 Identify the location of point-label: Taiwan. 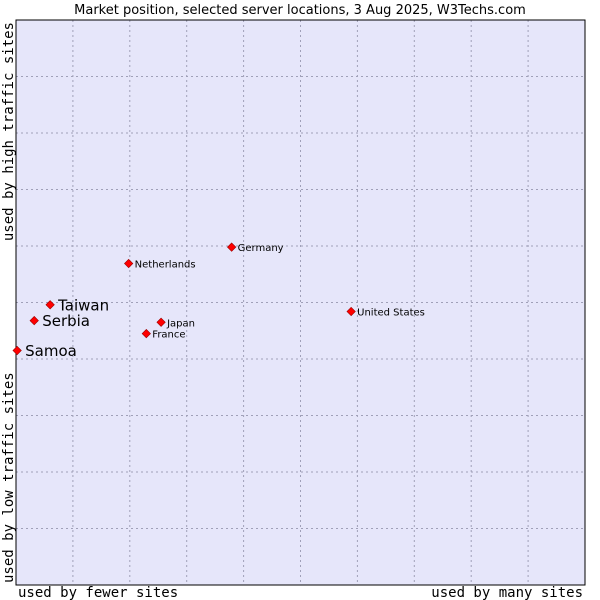
(83, 305).